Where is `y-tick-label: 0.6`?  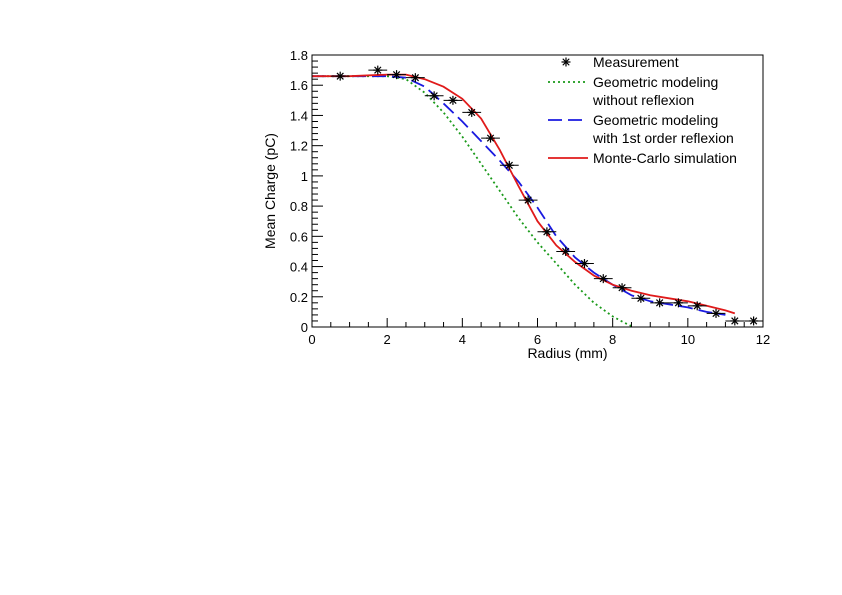
y-tick-label: 0.6 is located at coordinates (299, 236).